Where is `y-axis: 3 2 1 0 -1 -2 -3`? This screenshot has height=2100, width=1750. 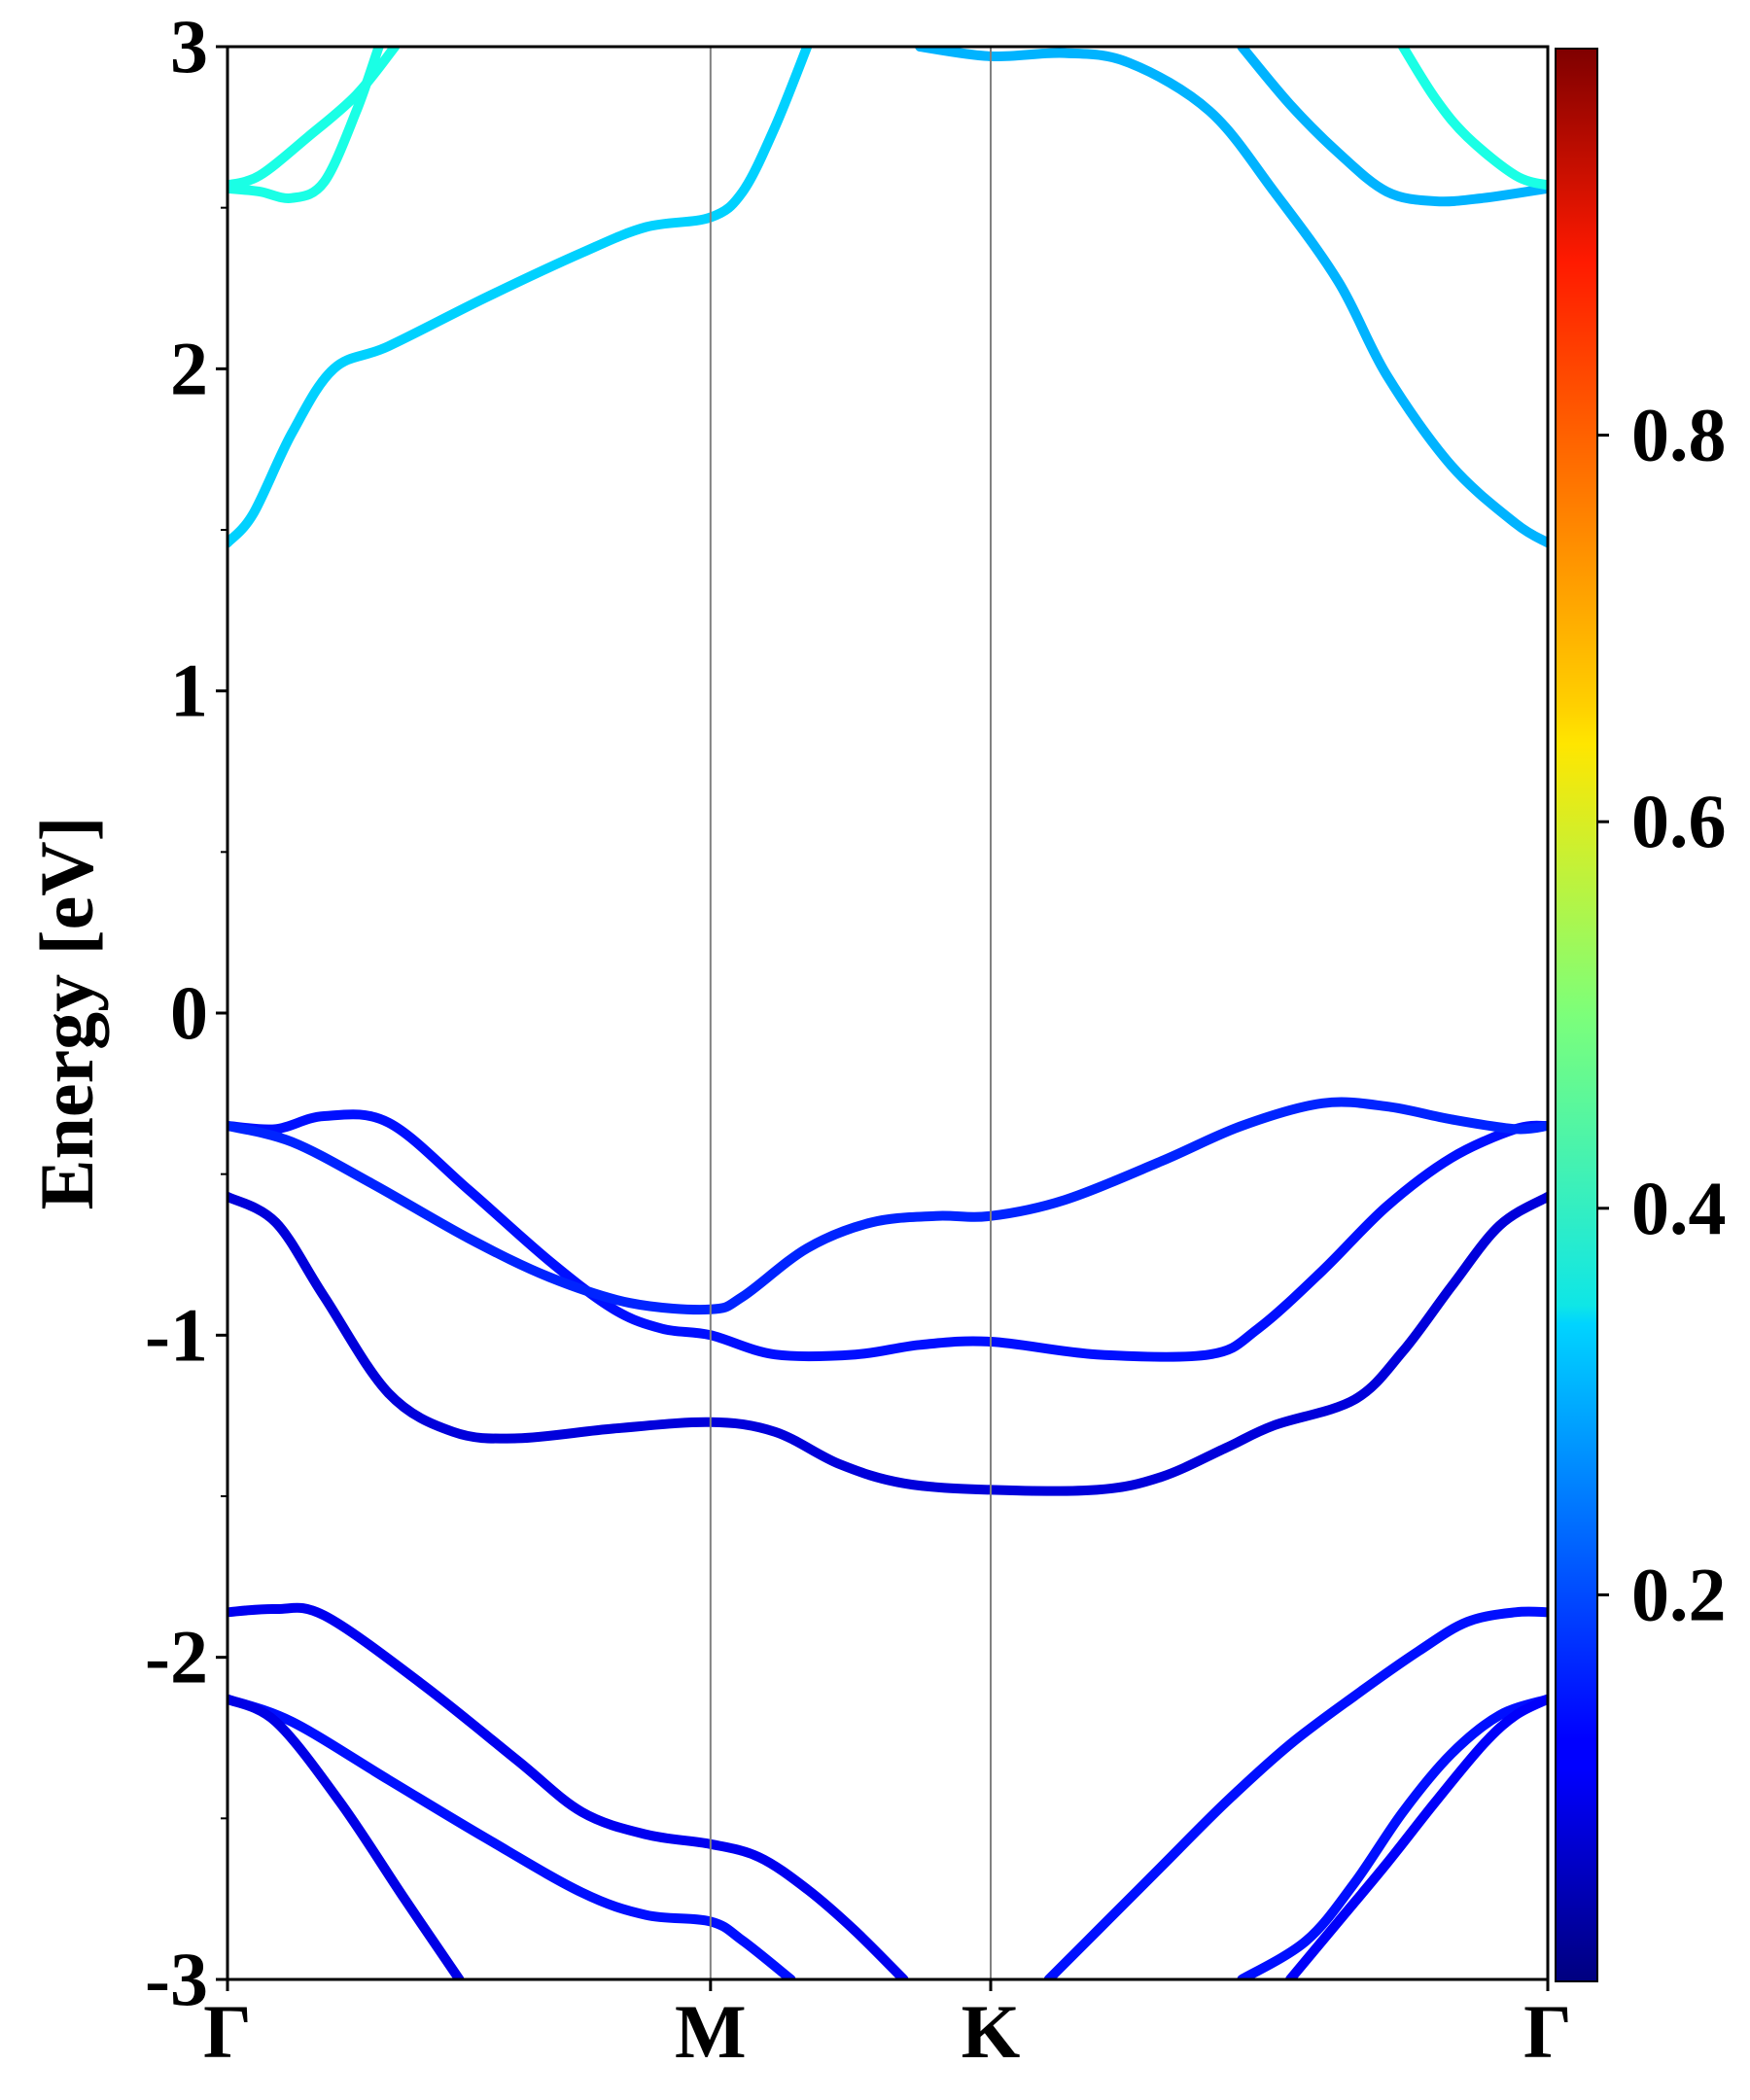 y-axis: 3 2 1 0 -1 -2 -3 is located at coordinates (186, 1012).